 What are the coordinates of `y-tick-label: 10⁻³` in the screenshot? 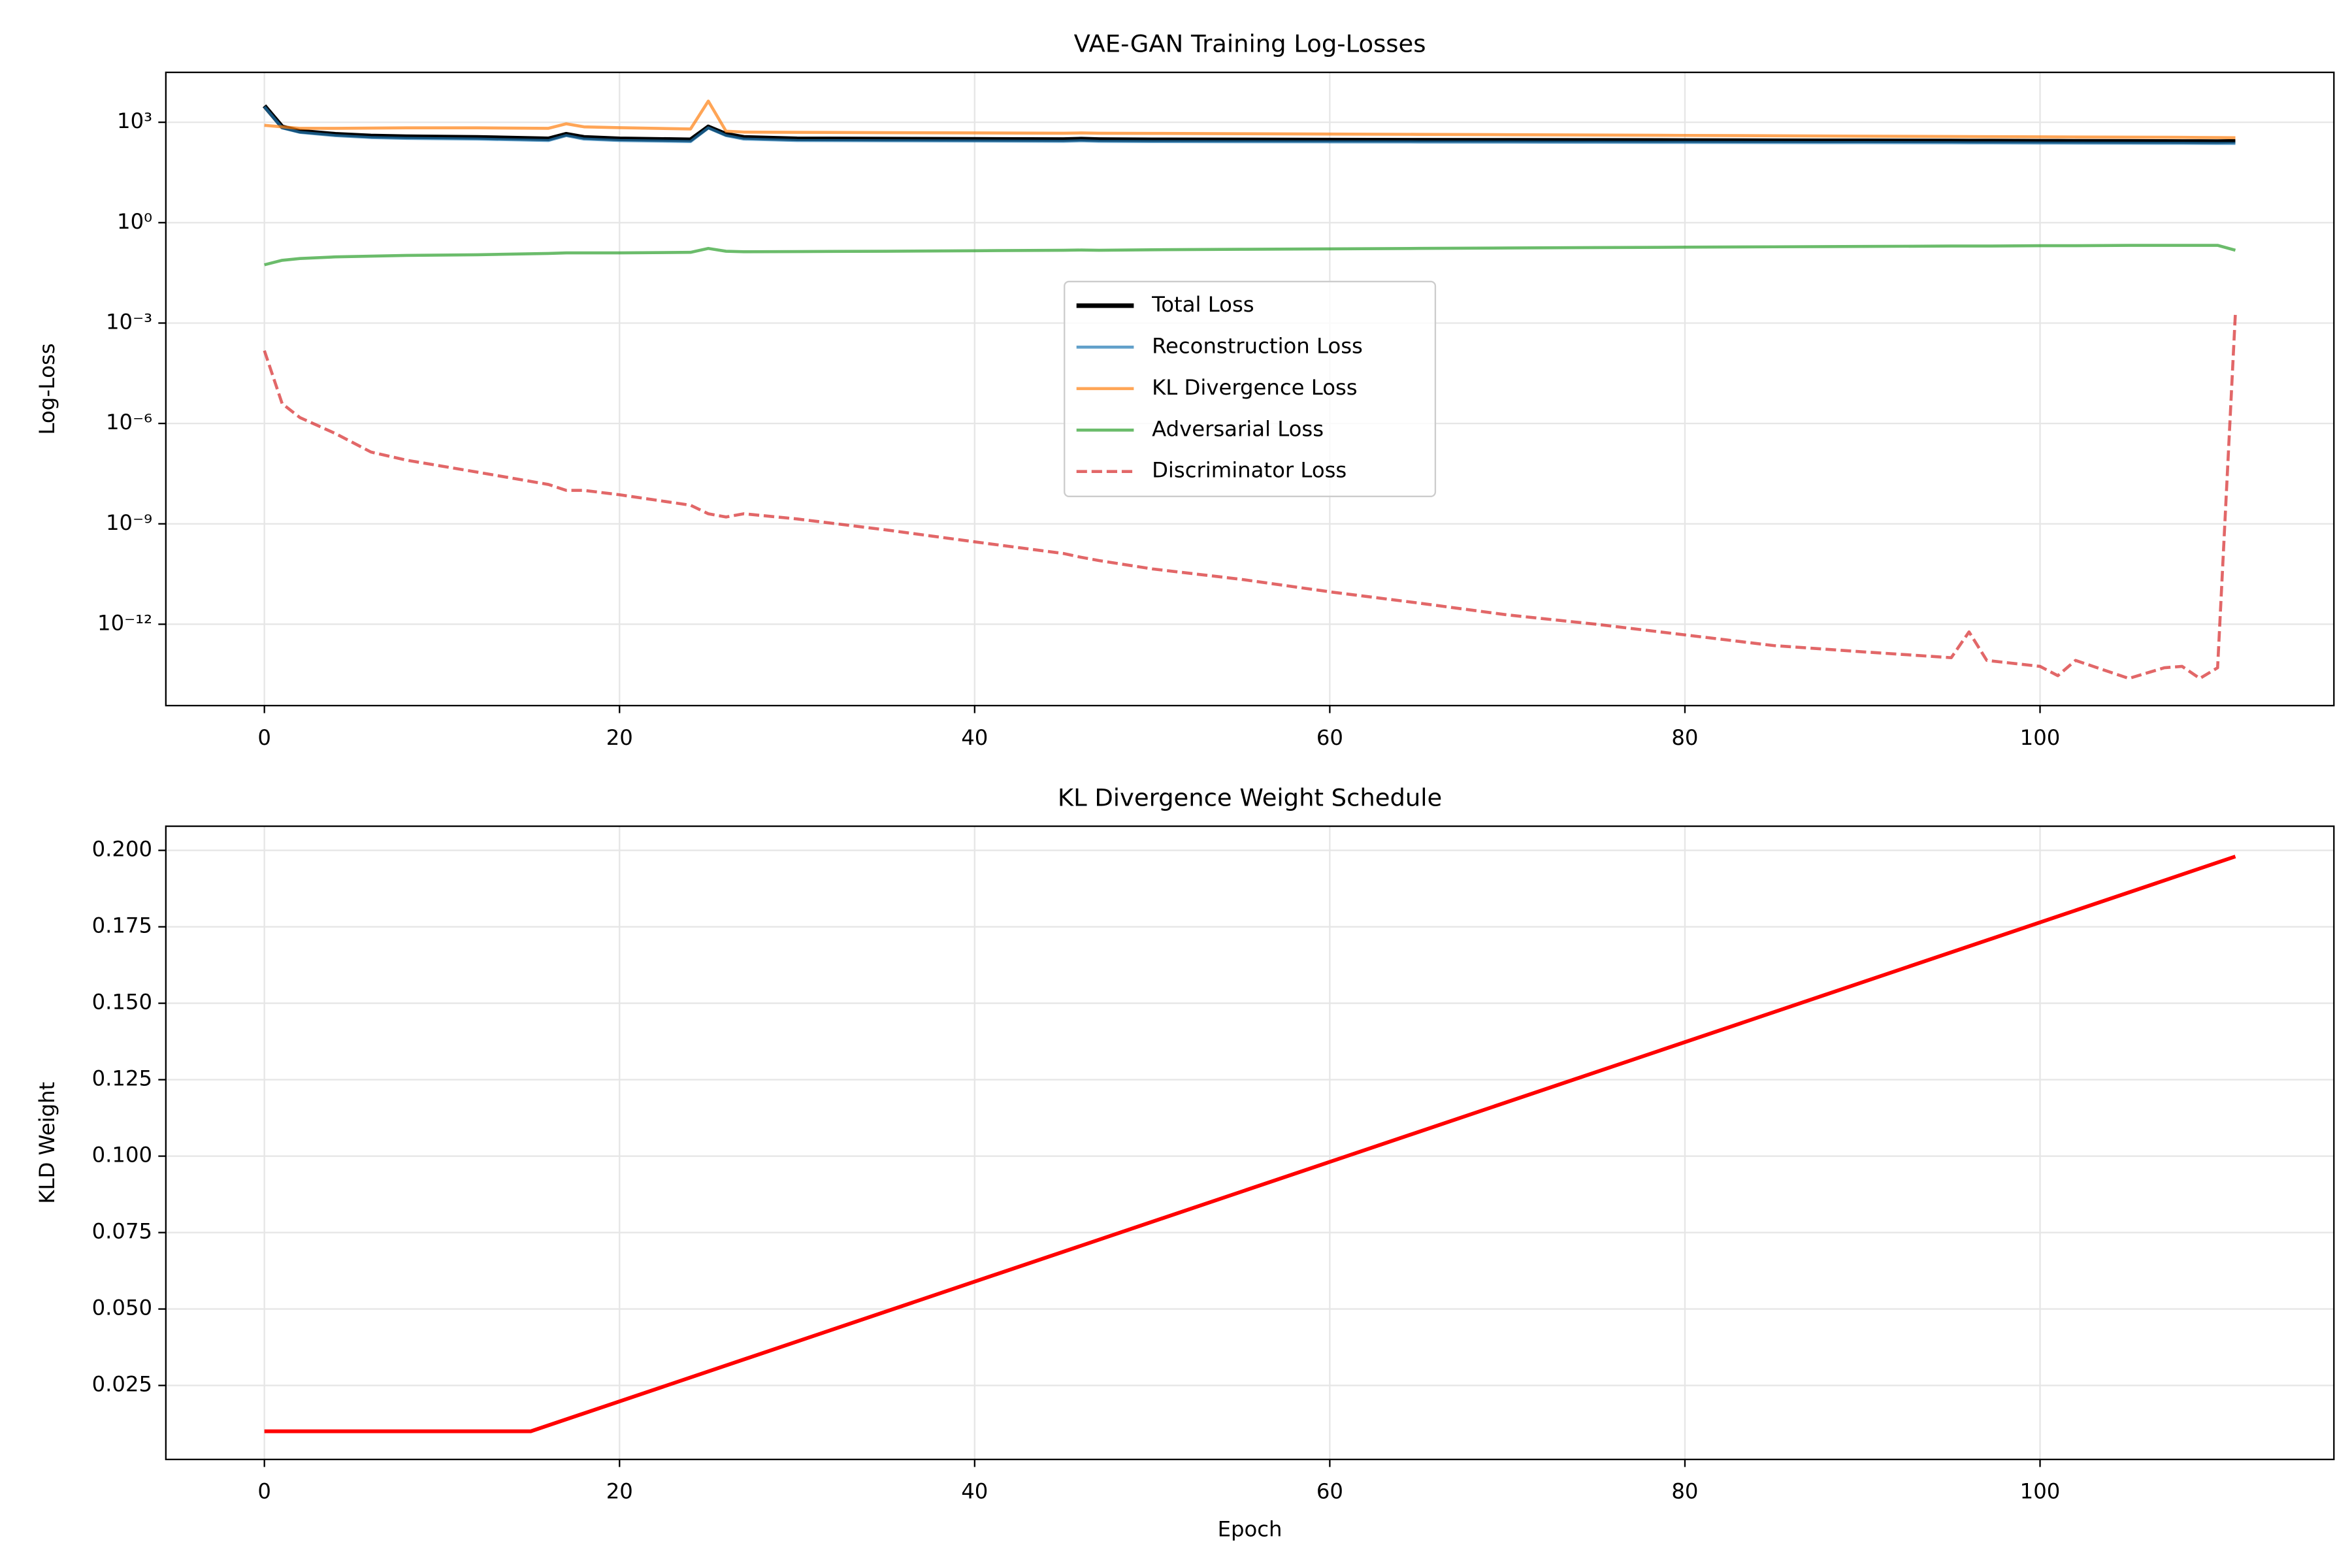 It's located at (129, 321).